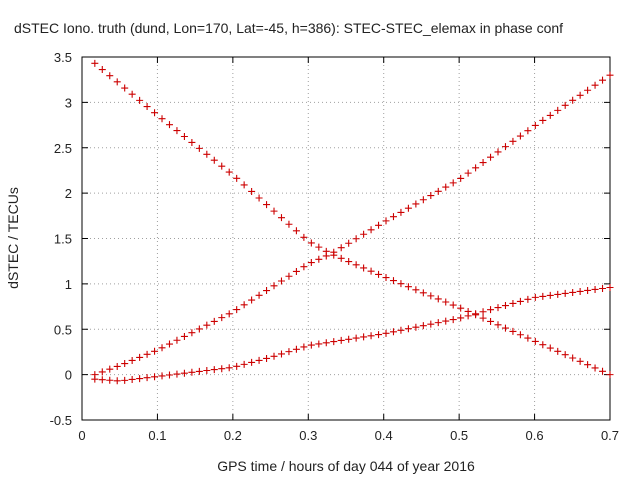  Describe the element at coordinates (535, 435) in the screenshot. I see `x-tick-label: 0.6` at that location.